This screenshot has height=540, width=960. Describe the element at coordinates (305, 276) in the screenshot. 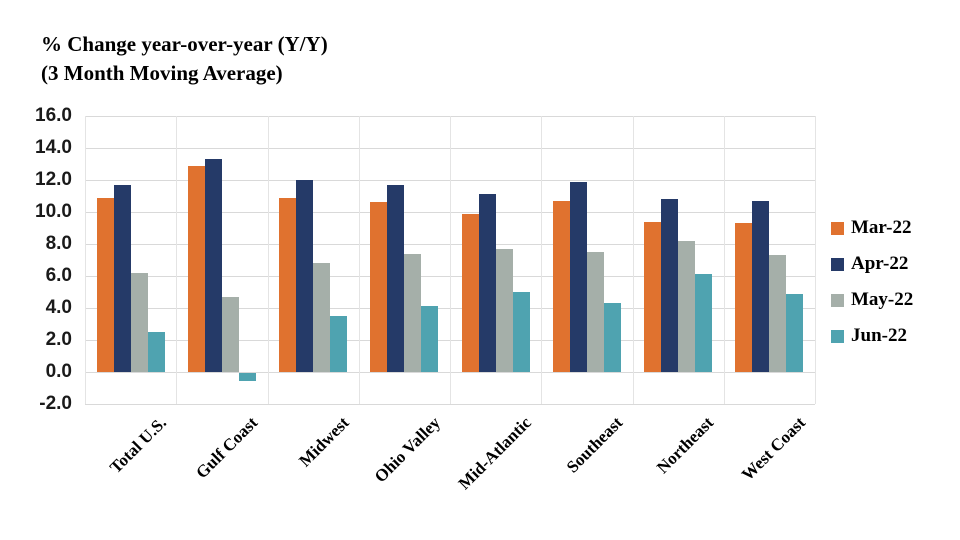

I see `bar-Apr-22-Midwest` at that location.